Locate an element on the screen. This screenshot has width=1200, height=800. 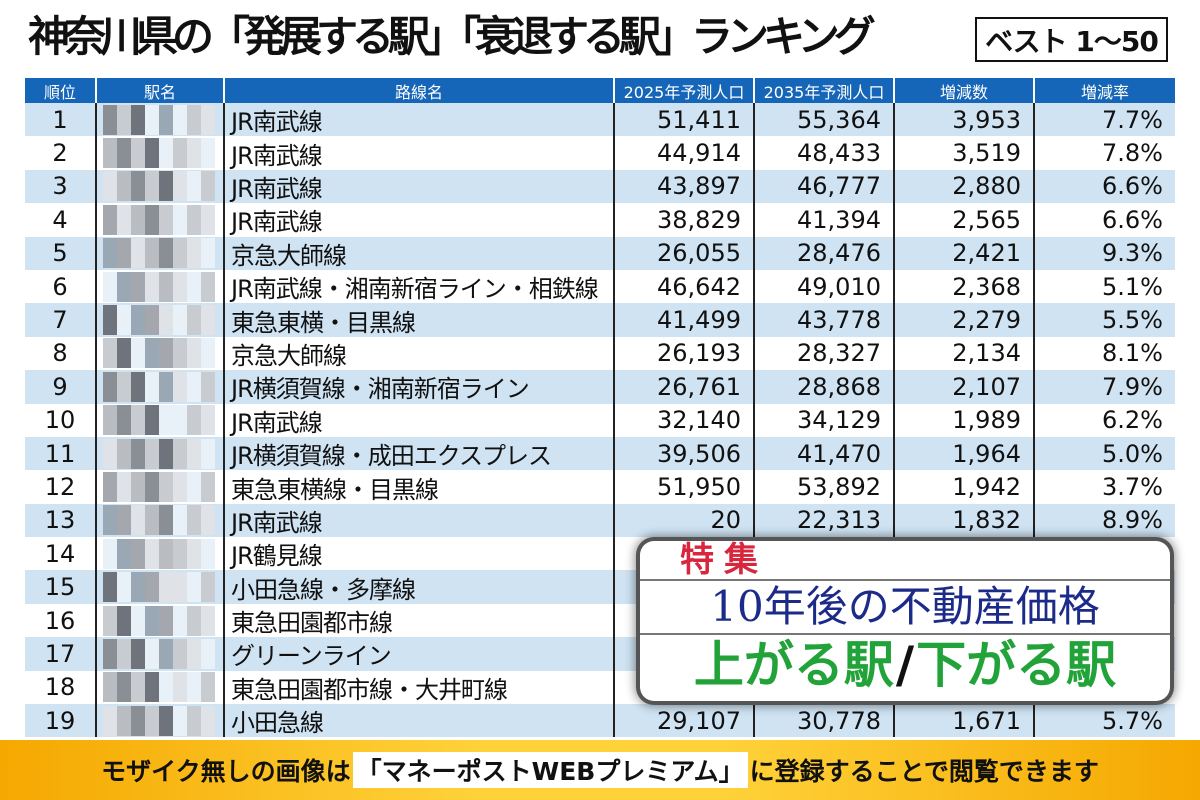
line-cell: JR横須賀線・成田エクスプレス is located at coordinates (420, 453).